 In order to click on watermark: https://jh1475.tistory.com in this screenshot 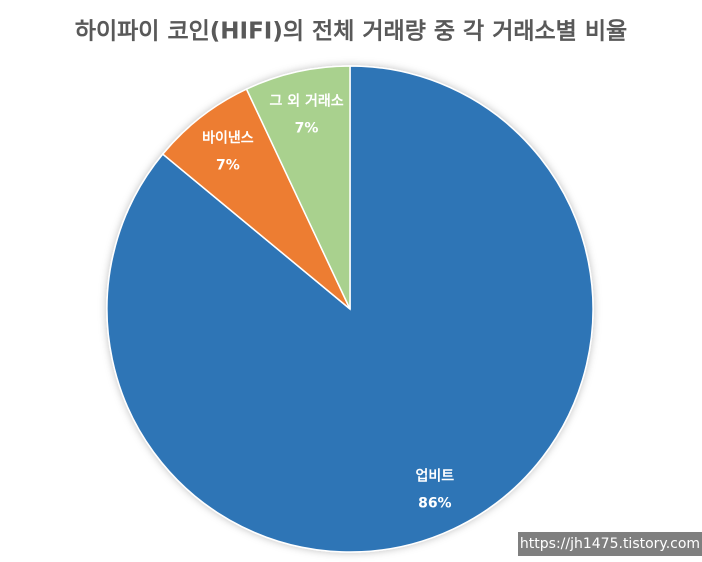, I will do `click(610, 544)`.